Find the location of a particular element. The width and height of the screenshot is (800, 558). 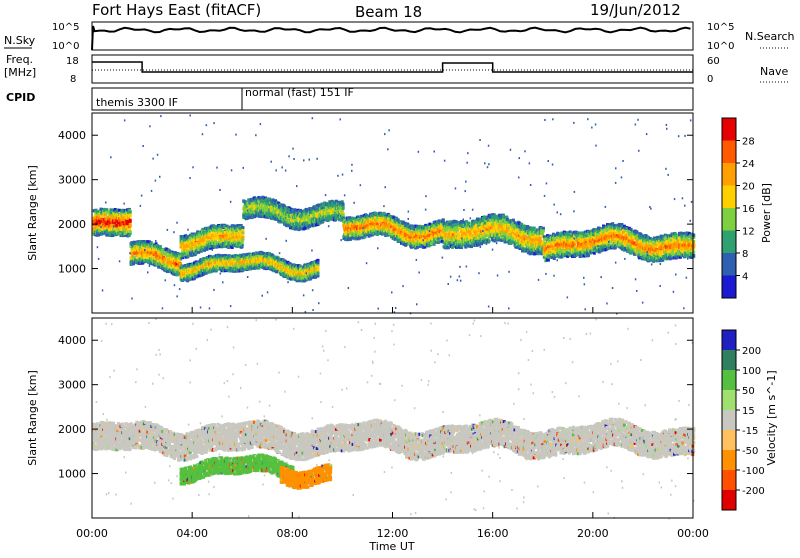

noise-panel: 10^5 10^0 10^5 10^0 N.Sky N.Search is located at coordinates (399, 37).